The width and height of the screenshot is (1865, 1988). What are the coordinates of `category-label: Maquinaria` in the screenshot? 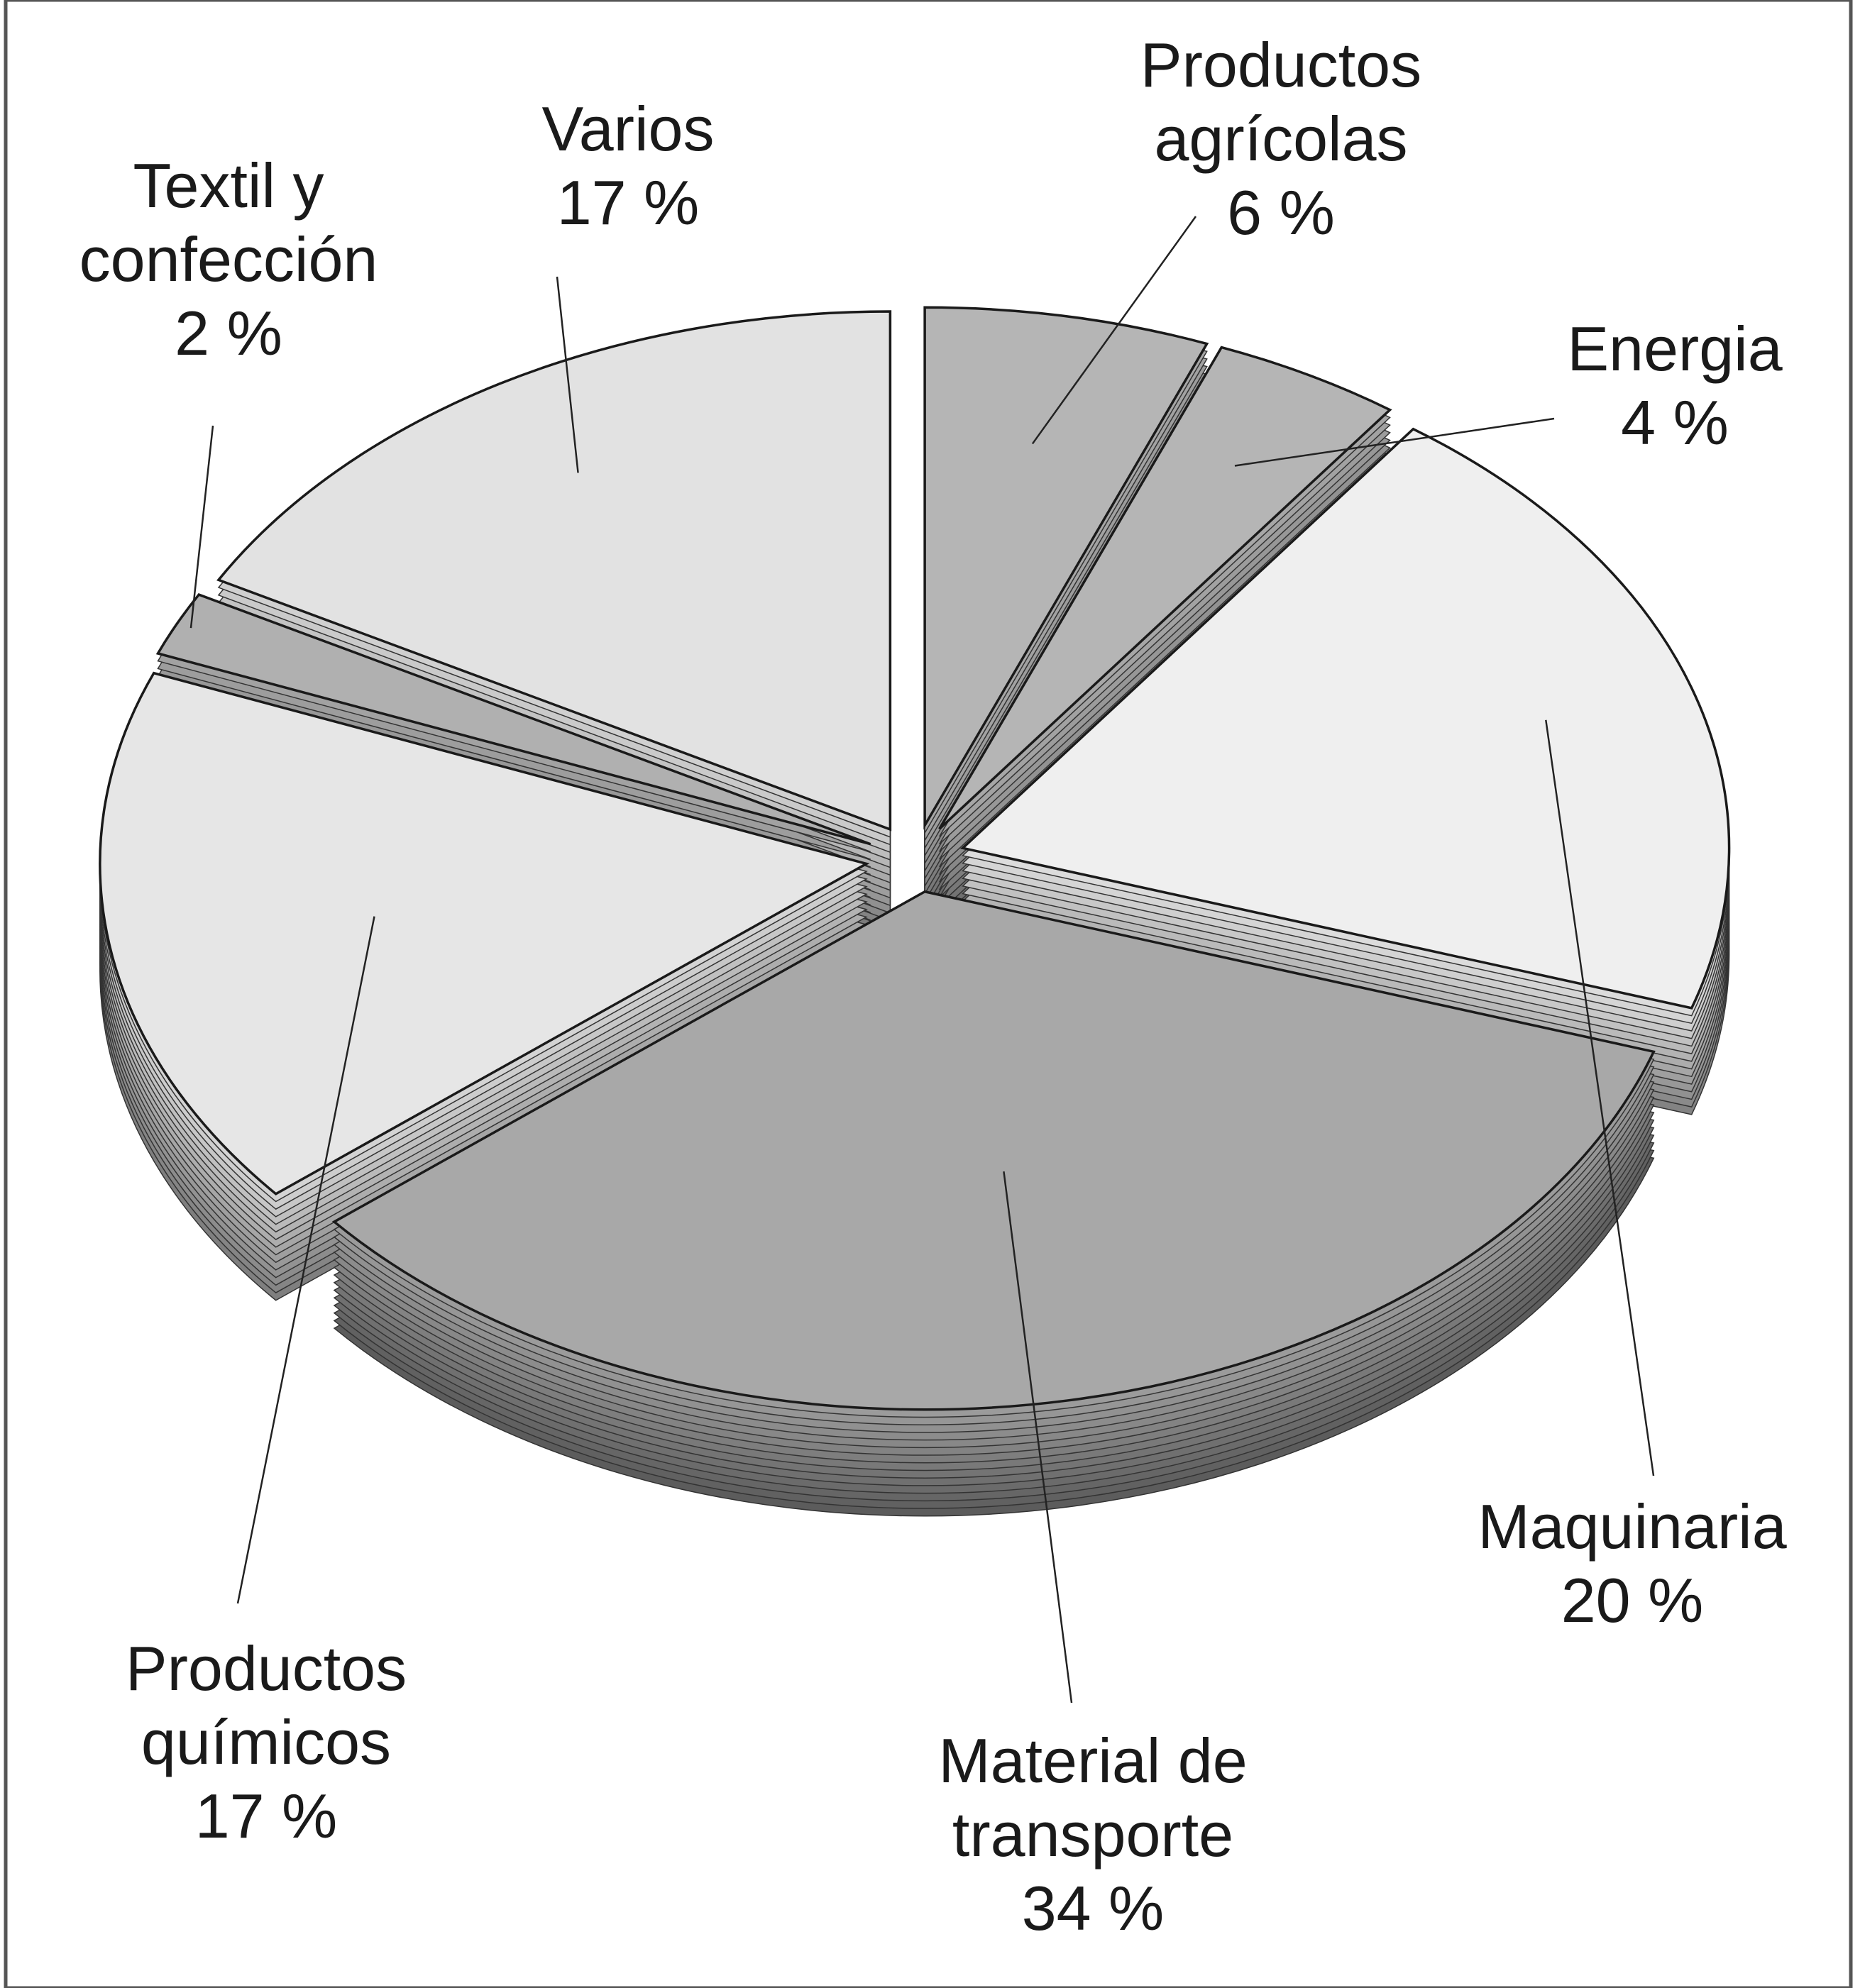 It's located at (1632, 1526).